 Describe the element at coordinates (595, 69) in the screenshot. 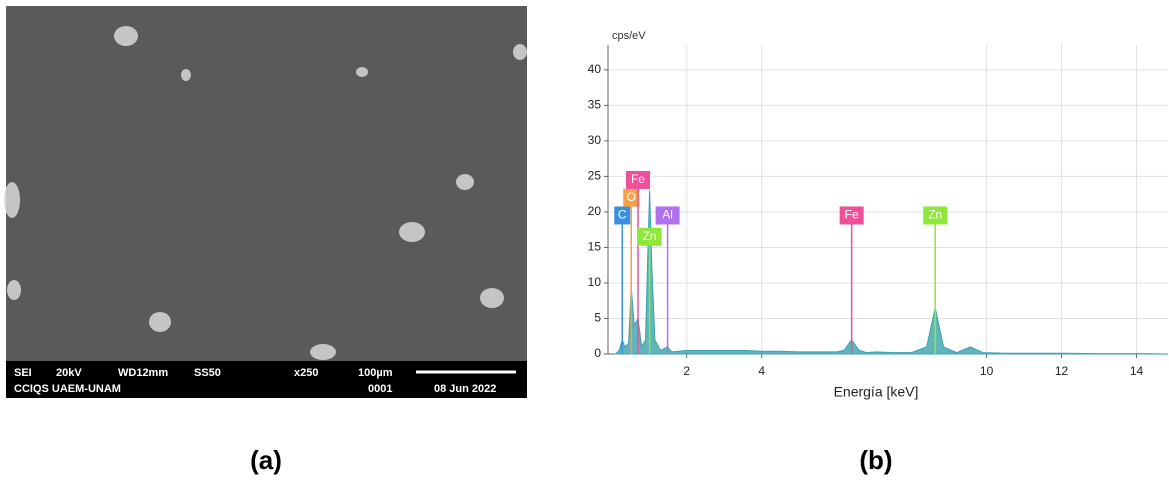

I see `y-tick-label: 40` at that location.